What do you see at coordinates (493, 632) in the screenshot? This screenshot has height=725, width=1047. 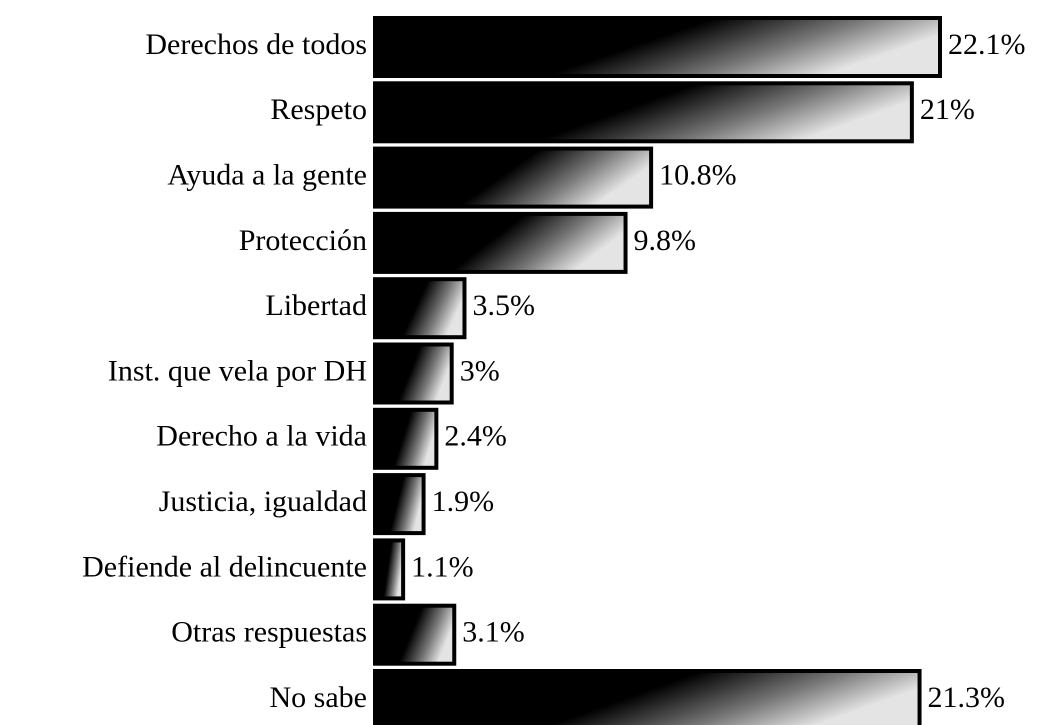 I see `value-label: 3.1%` at bounding box center [493, 632].